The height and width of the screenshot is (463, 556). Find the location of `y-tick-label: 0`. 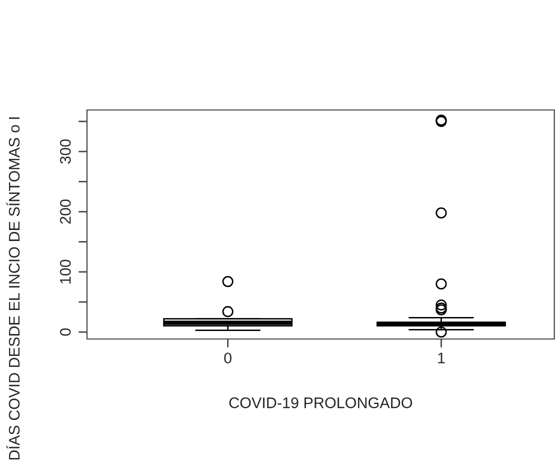

y-tick-label: 0 is located at coordinates (65, 332).